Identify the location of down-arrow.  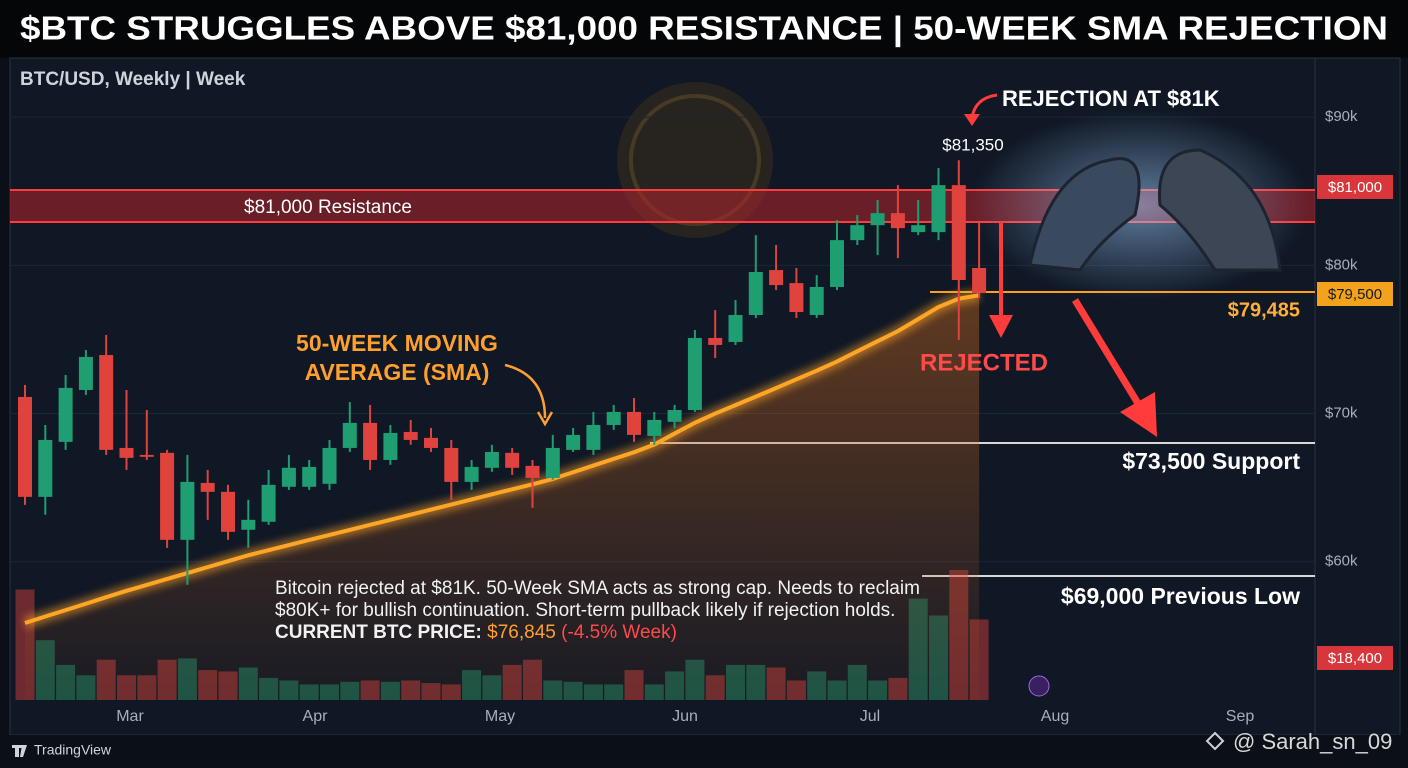
(1108, 355).